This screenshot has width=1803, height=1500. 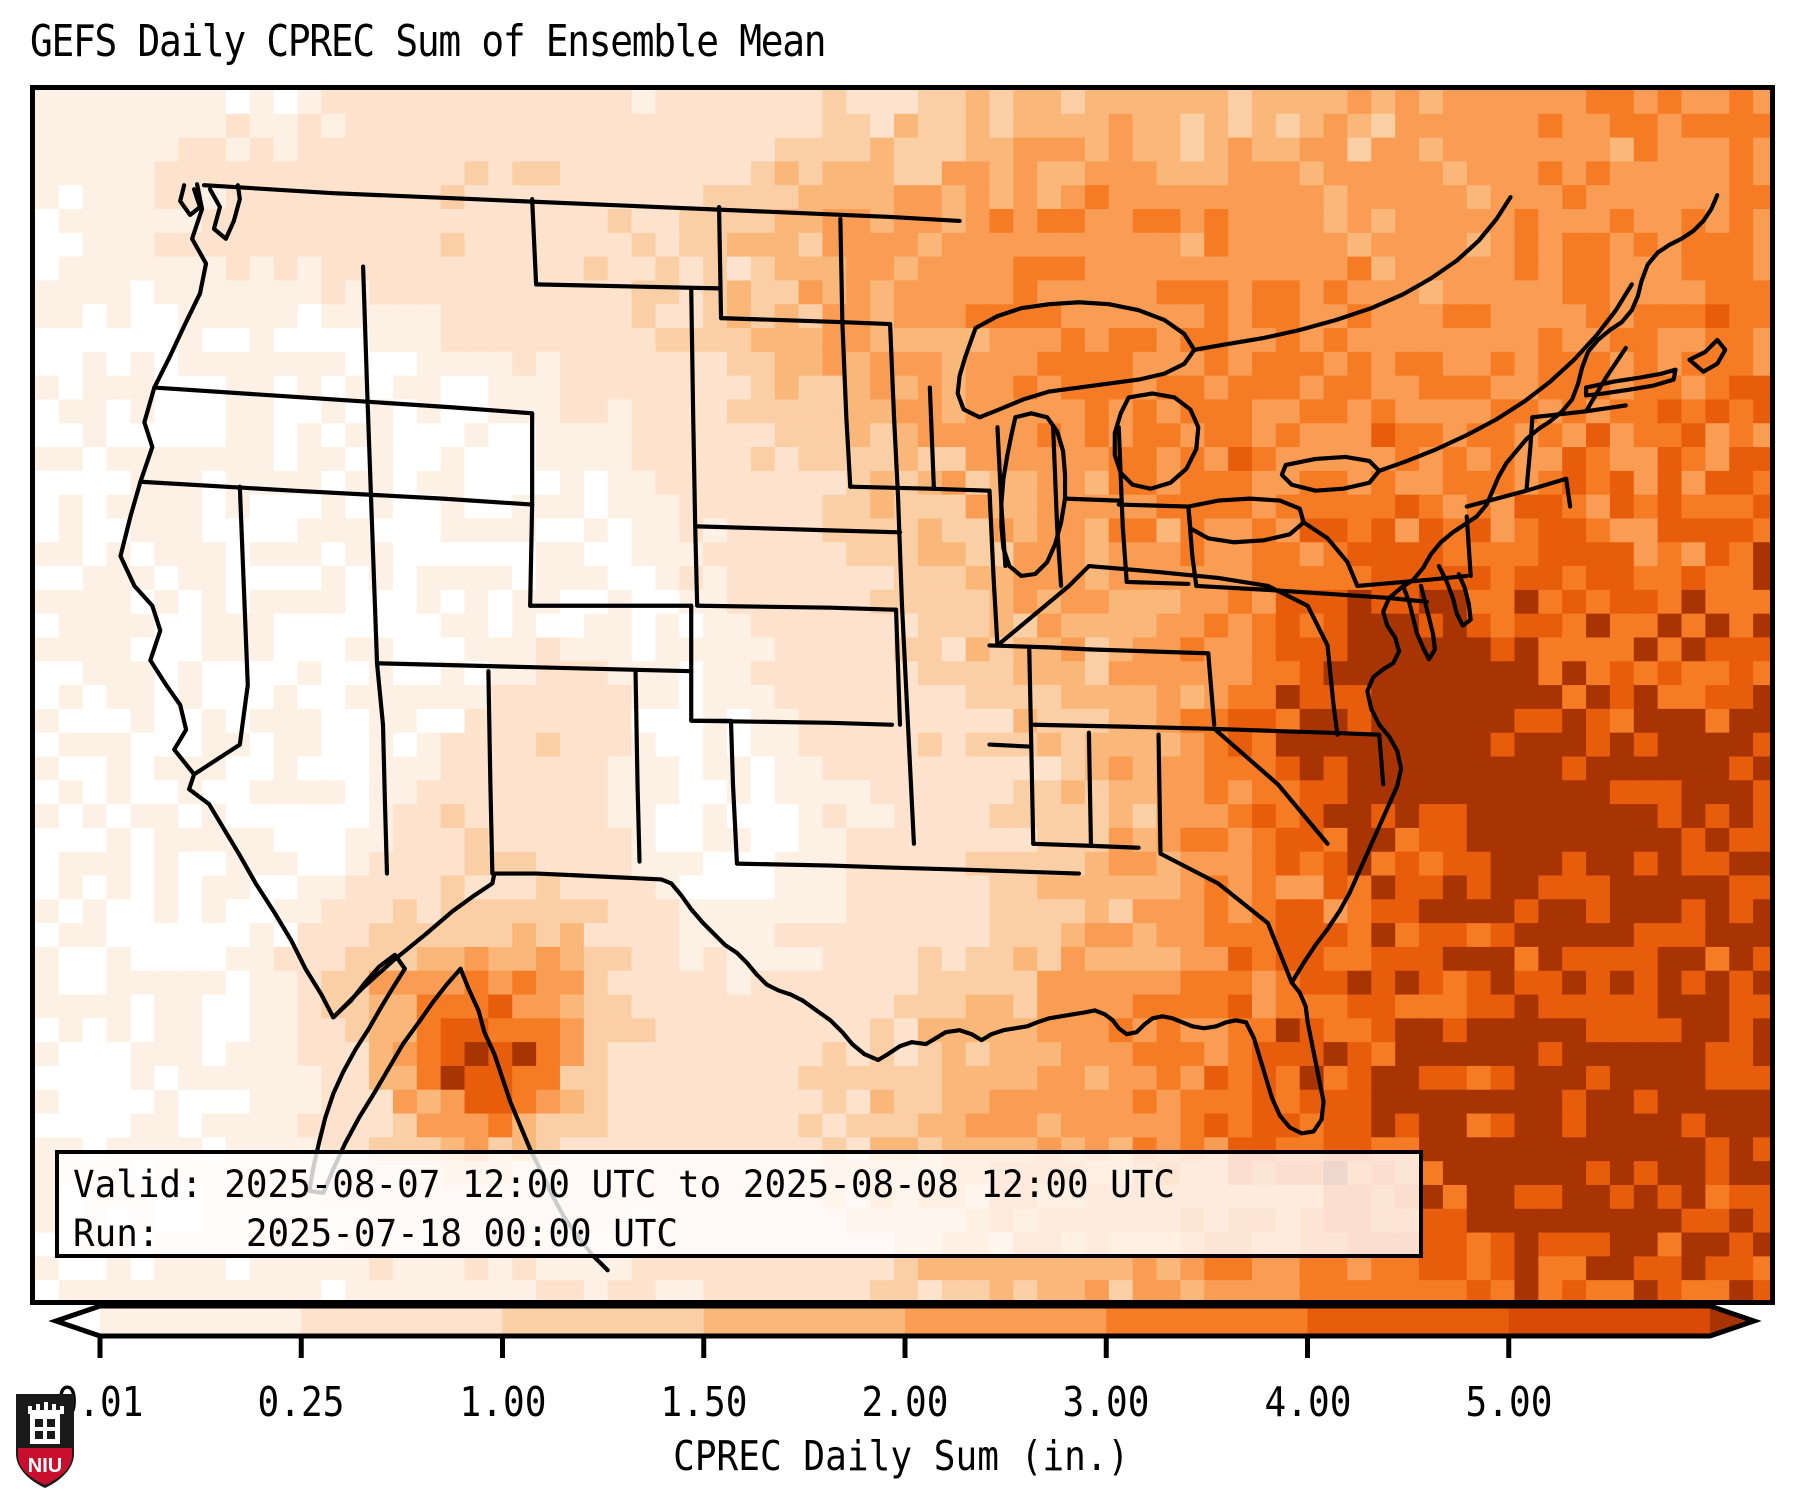 I want to click on colorbar-bands, so click(x=905, y=1321).